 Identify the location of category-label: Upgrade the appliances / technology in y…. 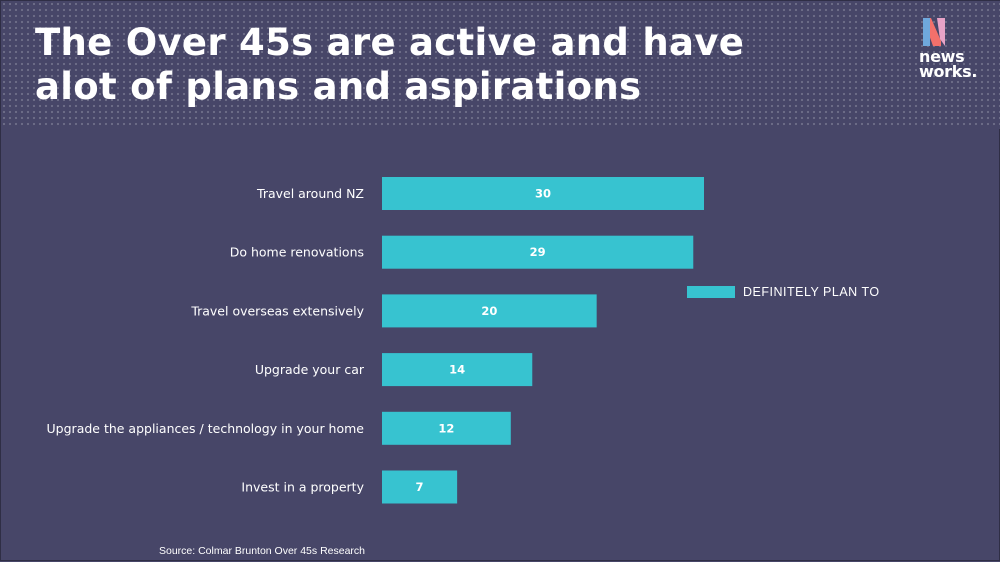
(206, 428).